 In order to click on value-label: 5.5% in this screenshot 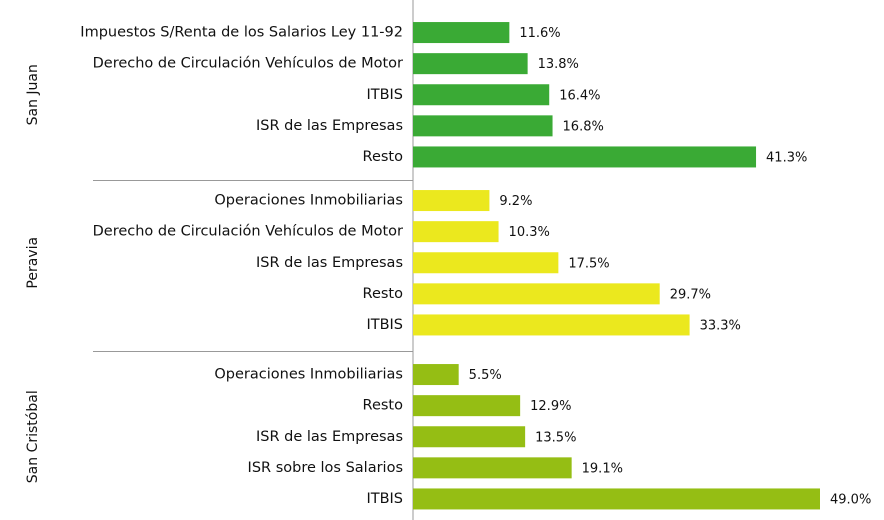, I will do `click(485, 375)`.